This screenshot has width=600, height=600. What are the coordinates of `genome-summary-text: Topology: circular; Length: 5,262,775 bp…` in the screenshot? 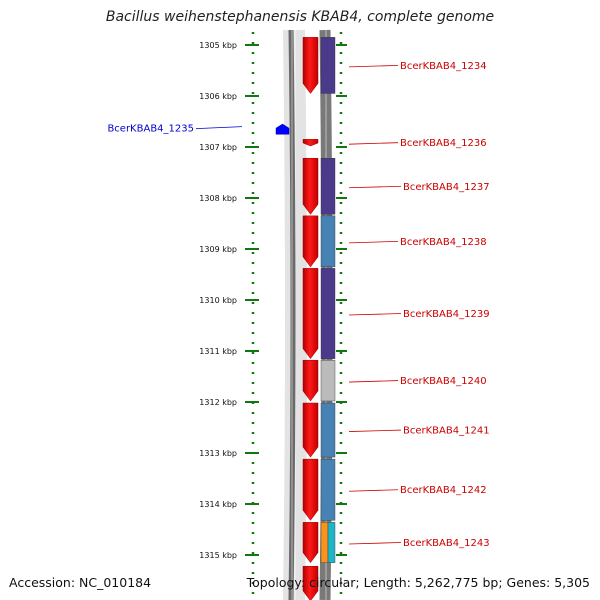 It's located at (418, 582).